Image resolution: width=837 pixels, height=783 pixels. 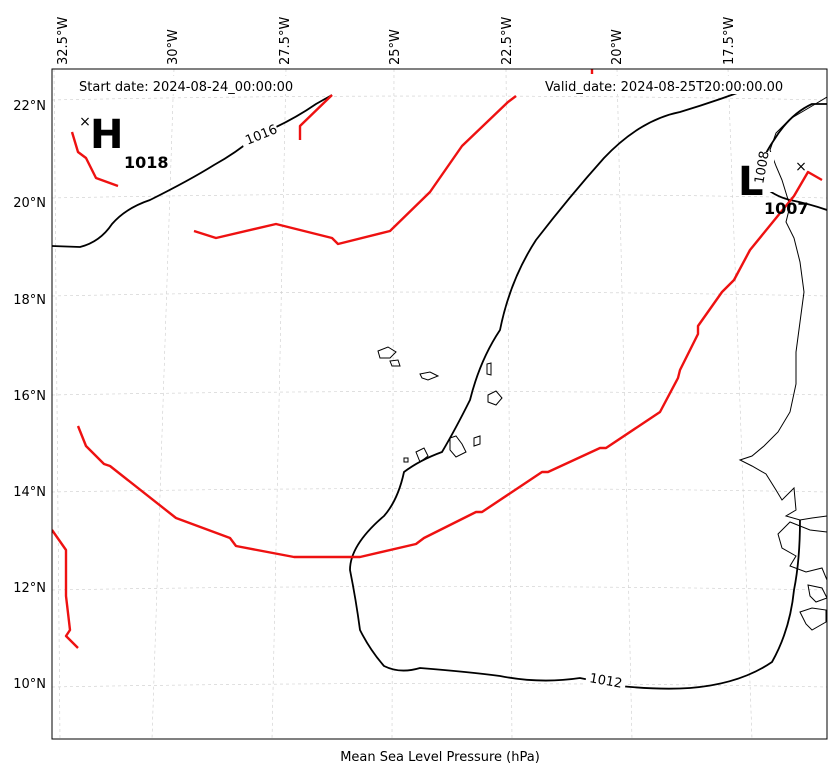 I want to click on lat-tick-22n: 22°N, so click(x=29, y=106).